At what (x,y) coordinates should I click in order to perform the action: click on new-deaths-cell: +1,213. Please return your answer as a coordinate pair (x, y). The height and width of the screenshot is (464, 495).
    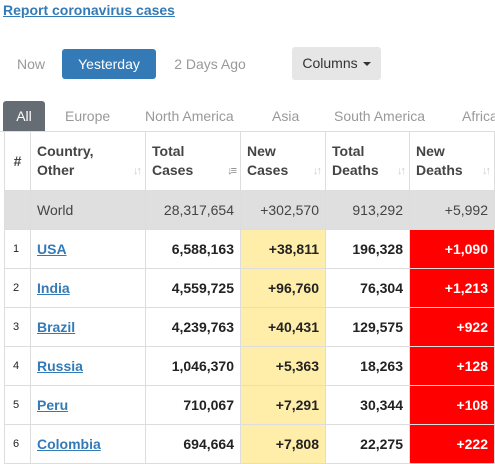
    Looking at the image, I should click on (452, 288).